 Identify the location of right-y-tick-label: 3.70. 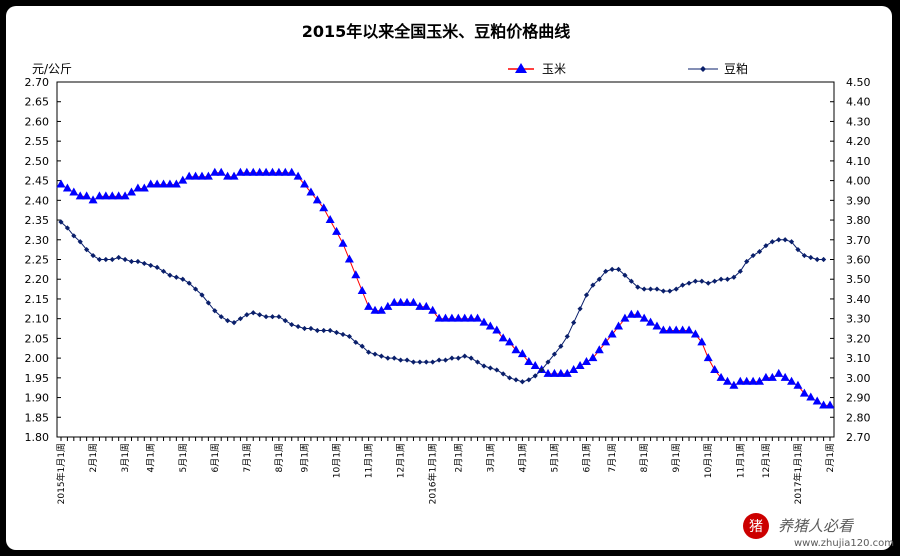
(858, 240).